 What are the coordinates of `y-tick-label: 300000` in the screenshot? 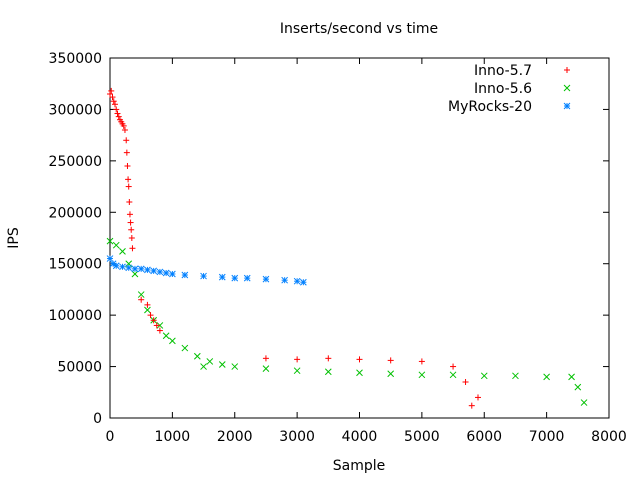 It's located at (75, 110).